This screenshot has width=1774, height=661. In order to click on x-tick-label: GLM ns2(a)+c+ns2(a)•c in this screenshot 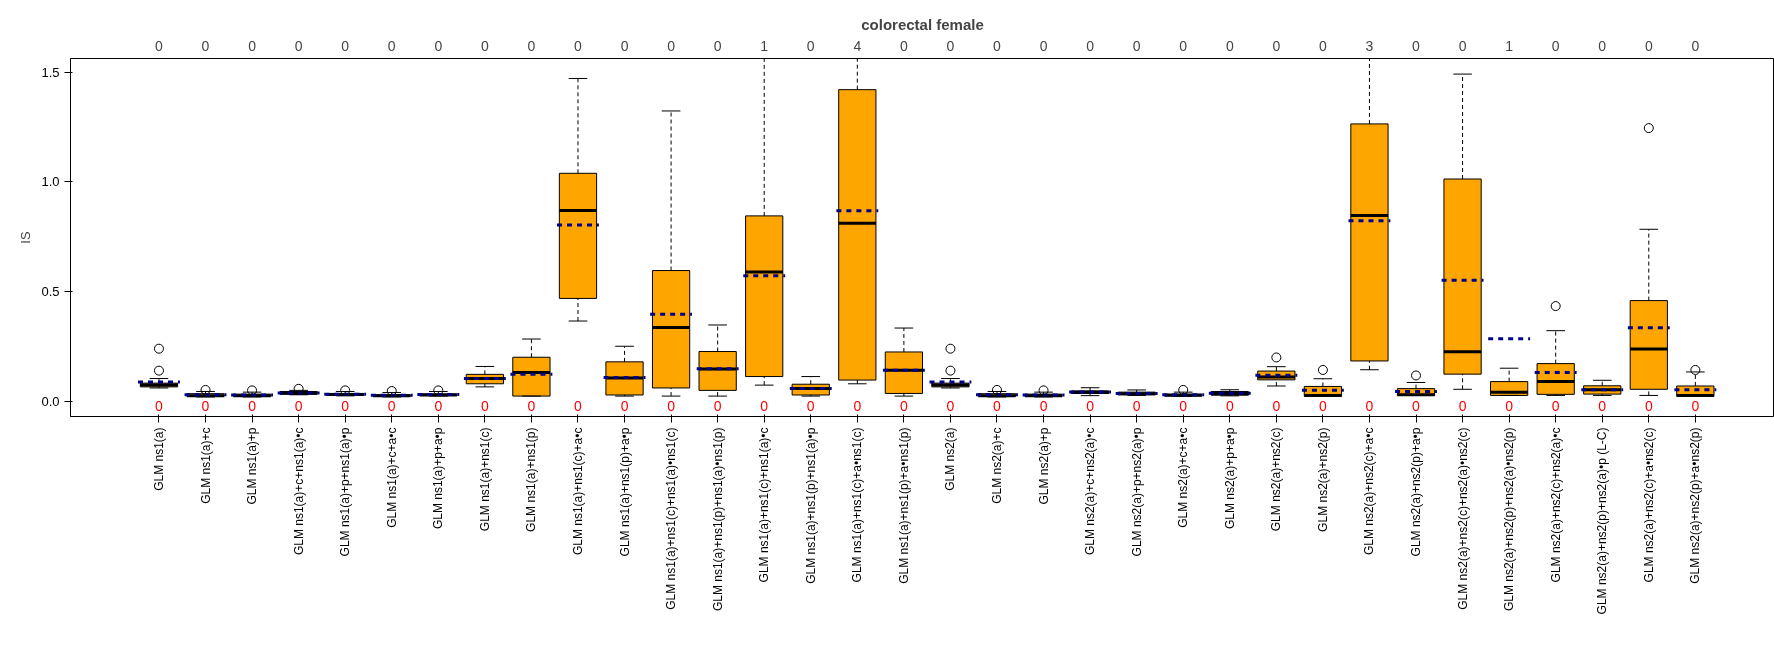, I will do `click(1090, 491)`.